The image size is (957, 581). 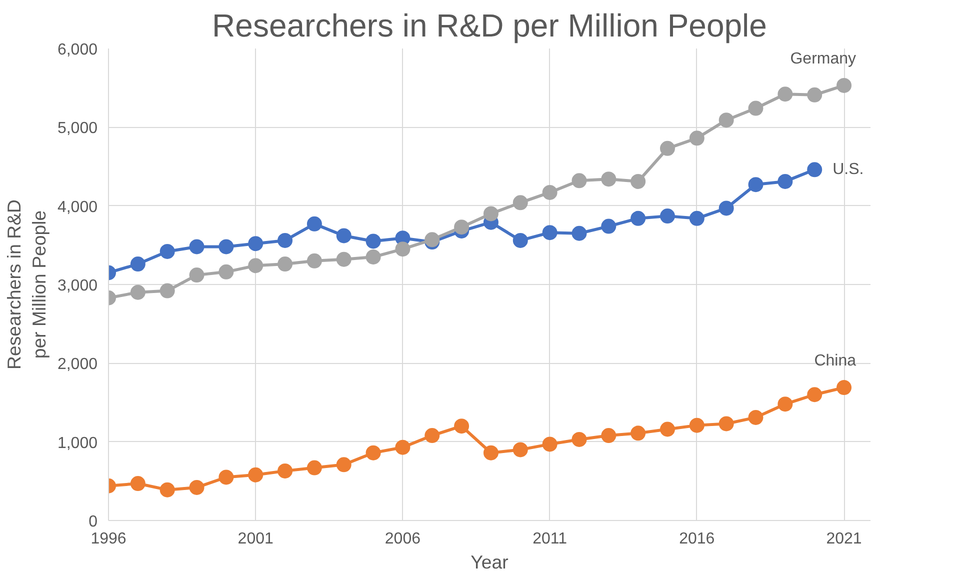 I want to click on y-tick-label: 3,000, so click(x=77, y=286).